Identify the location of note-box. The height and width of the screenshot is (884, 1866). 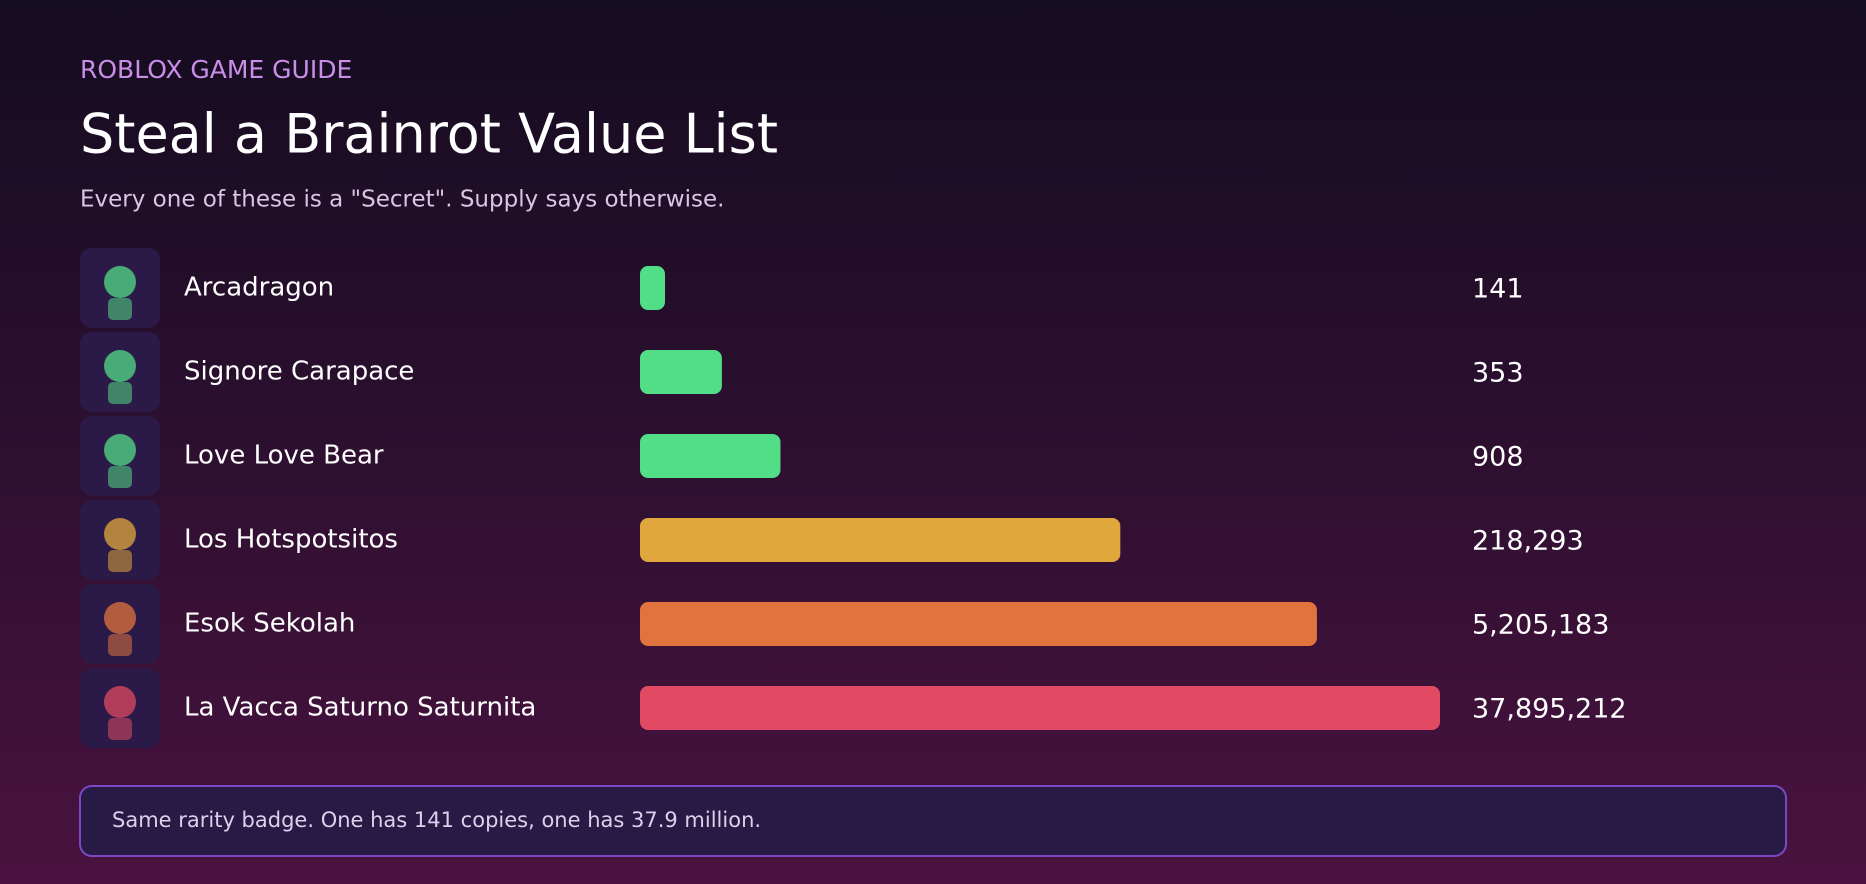
(933, 821).